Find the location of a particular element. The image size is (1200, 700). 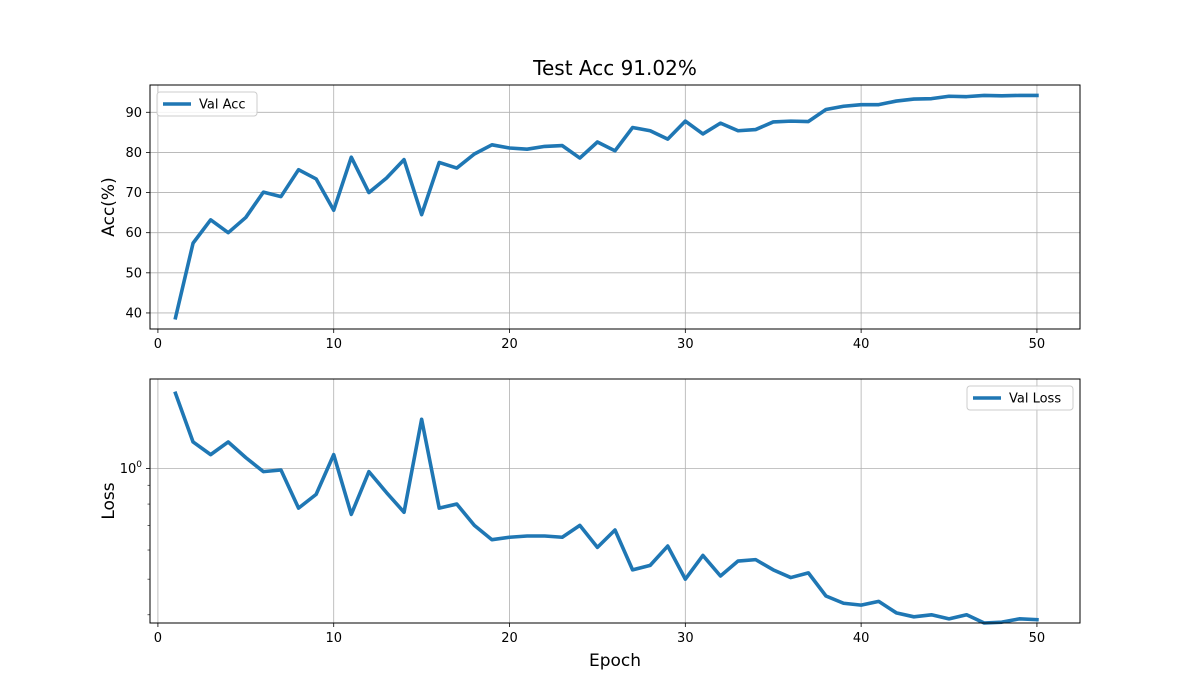

chart-2-y-tick-label-base: 10 is located at coordinates (128, 469).